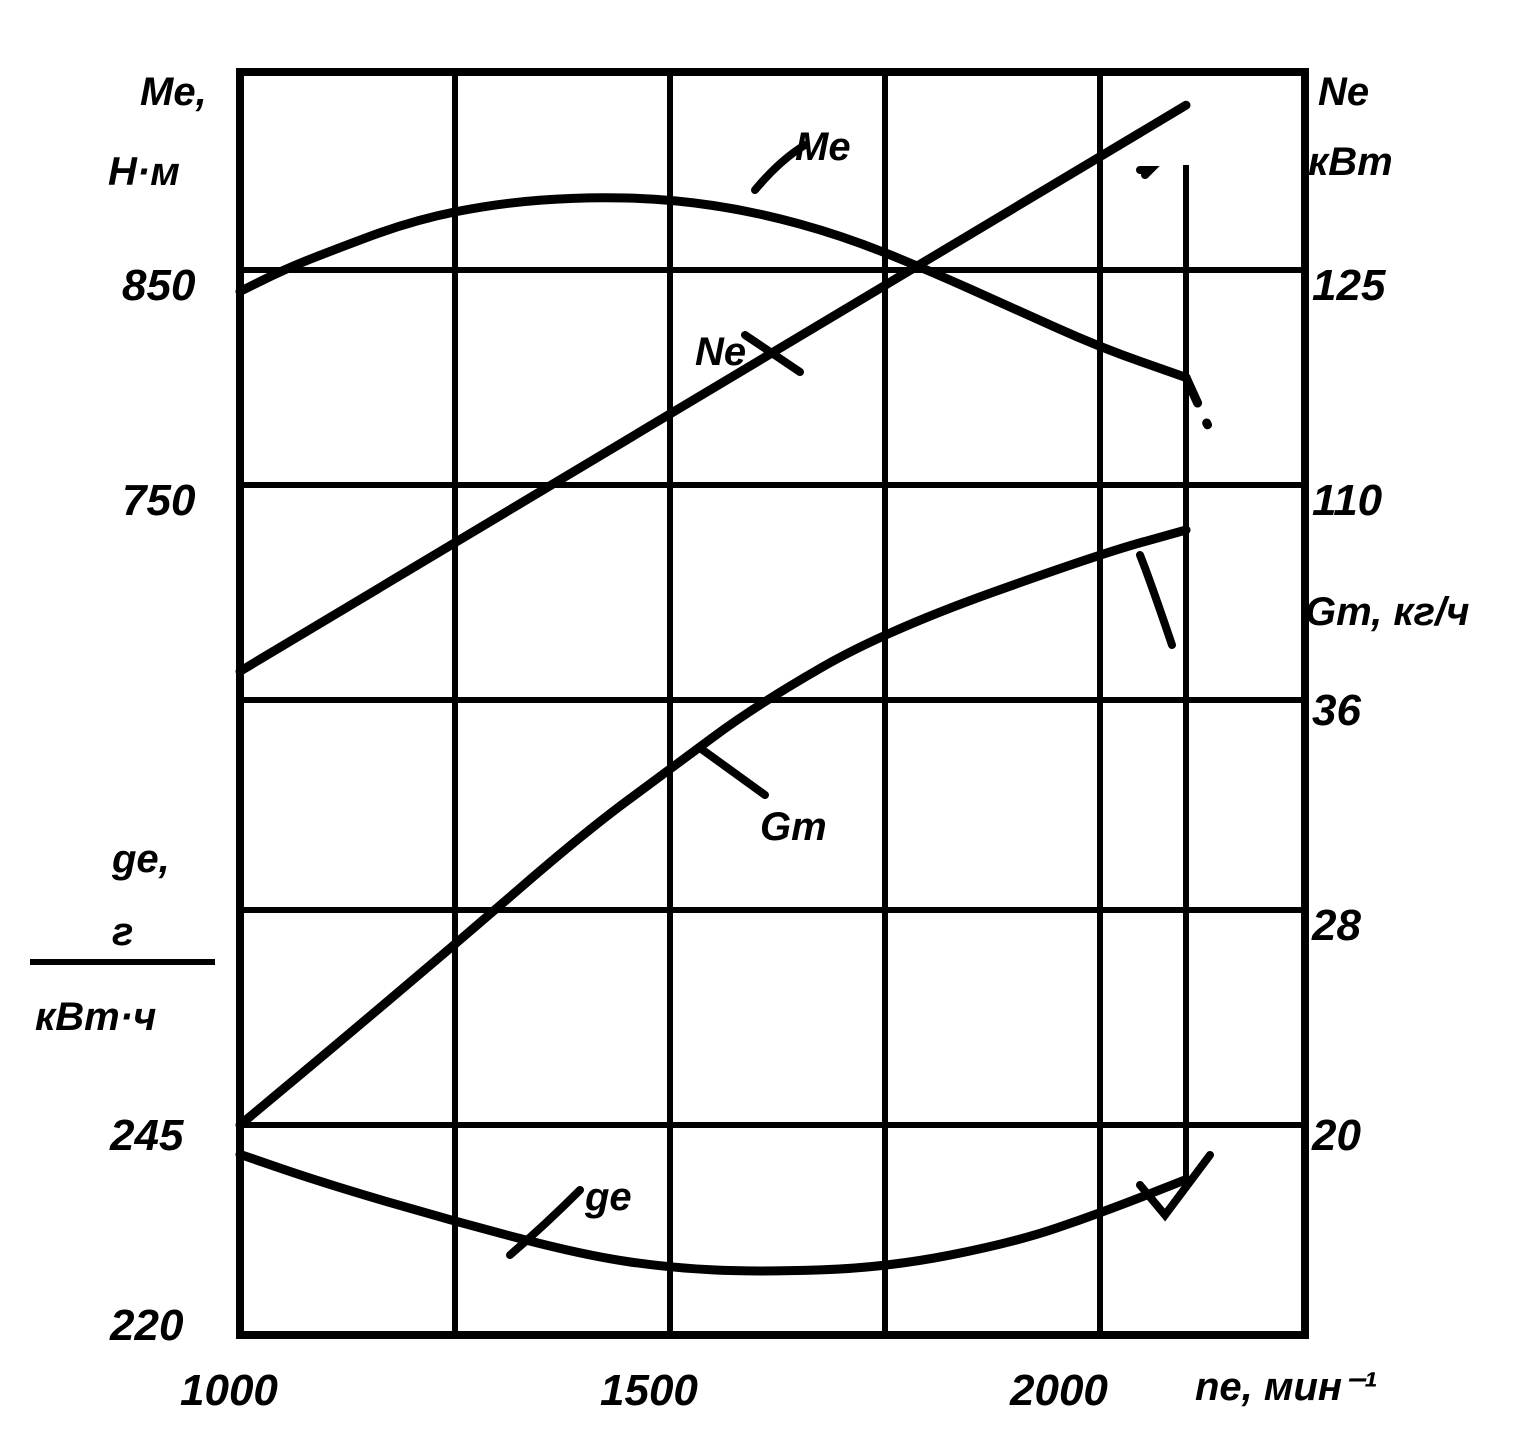 The height and width of the screenshot is (1456, 1519). Describe the element at coordinates (793, 827) in the screenshot. I see `curve-label-gt: Gт` at that location.